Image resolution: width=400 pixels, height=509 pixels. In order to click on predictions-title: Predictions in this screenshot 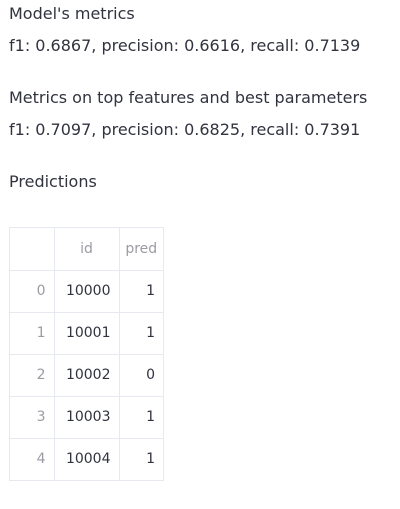, I will do `click(53, 181)`.